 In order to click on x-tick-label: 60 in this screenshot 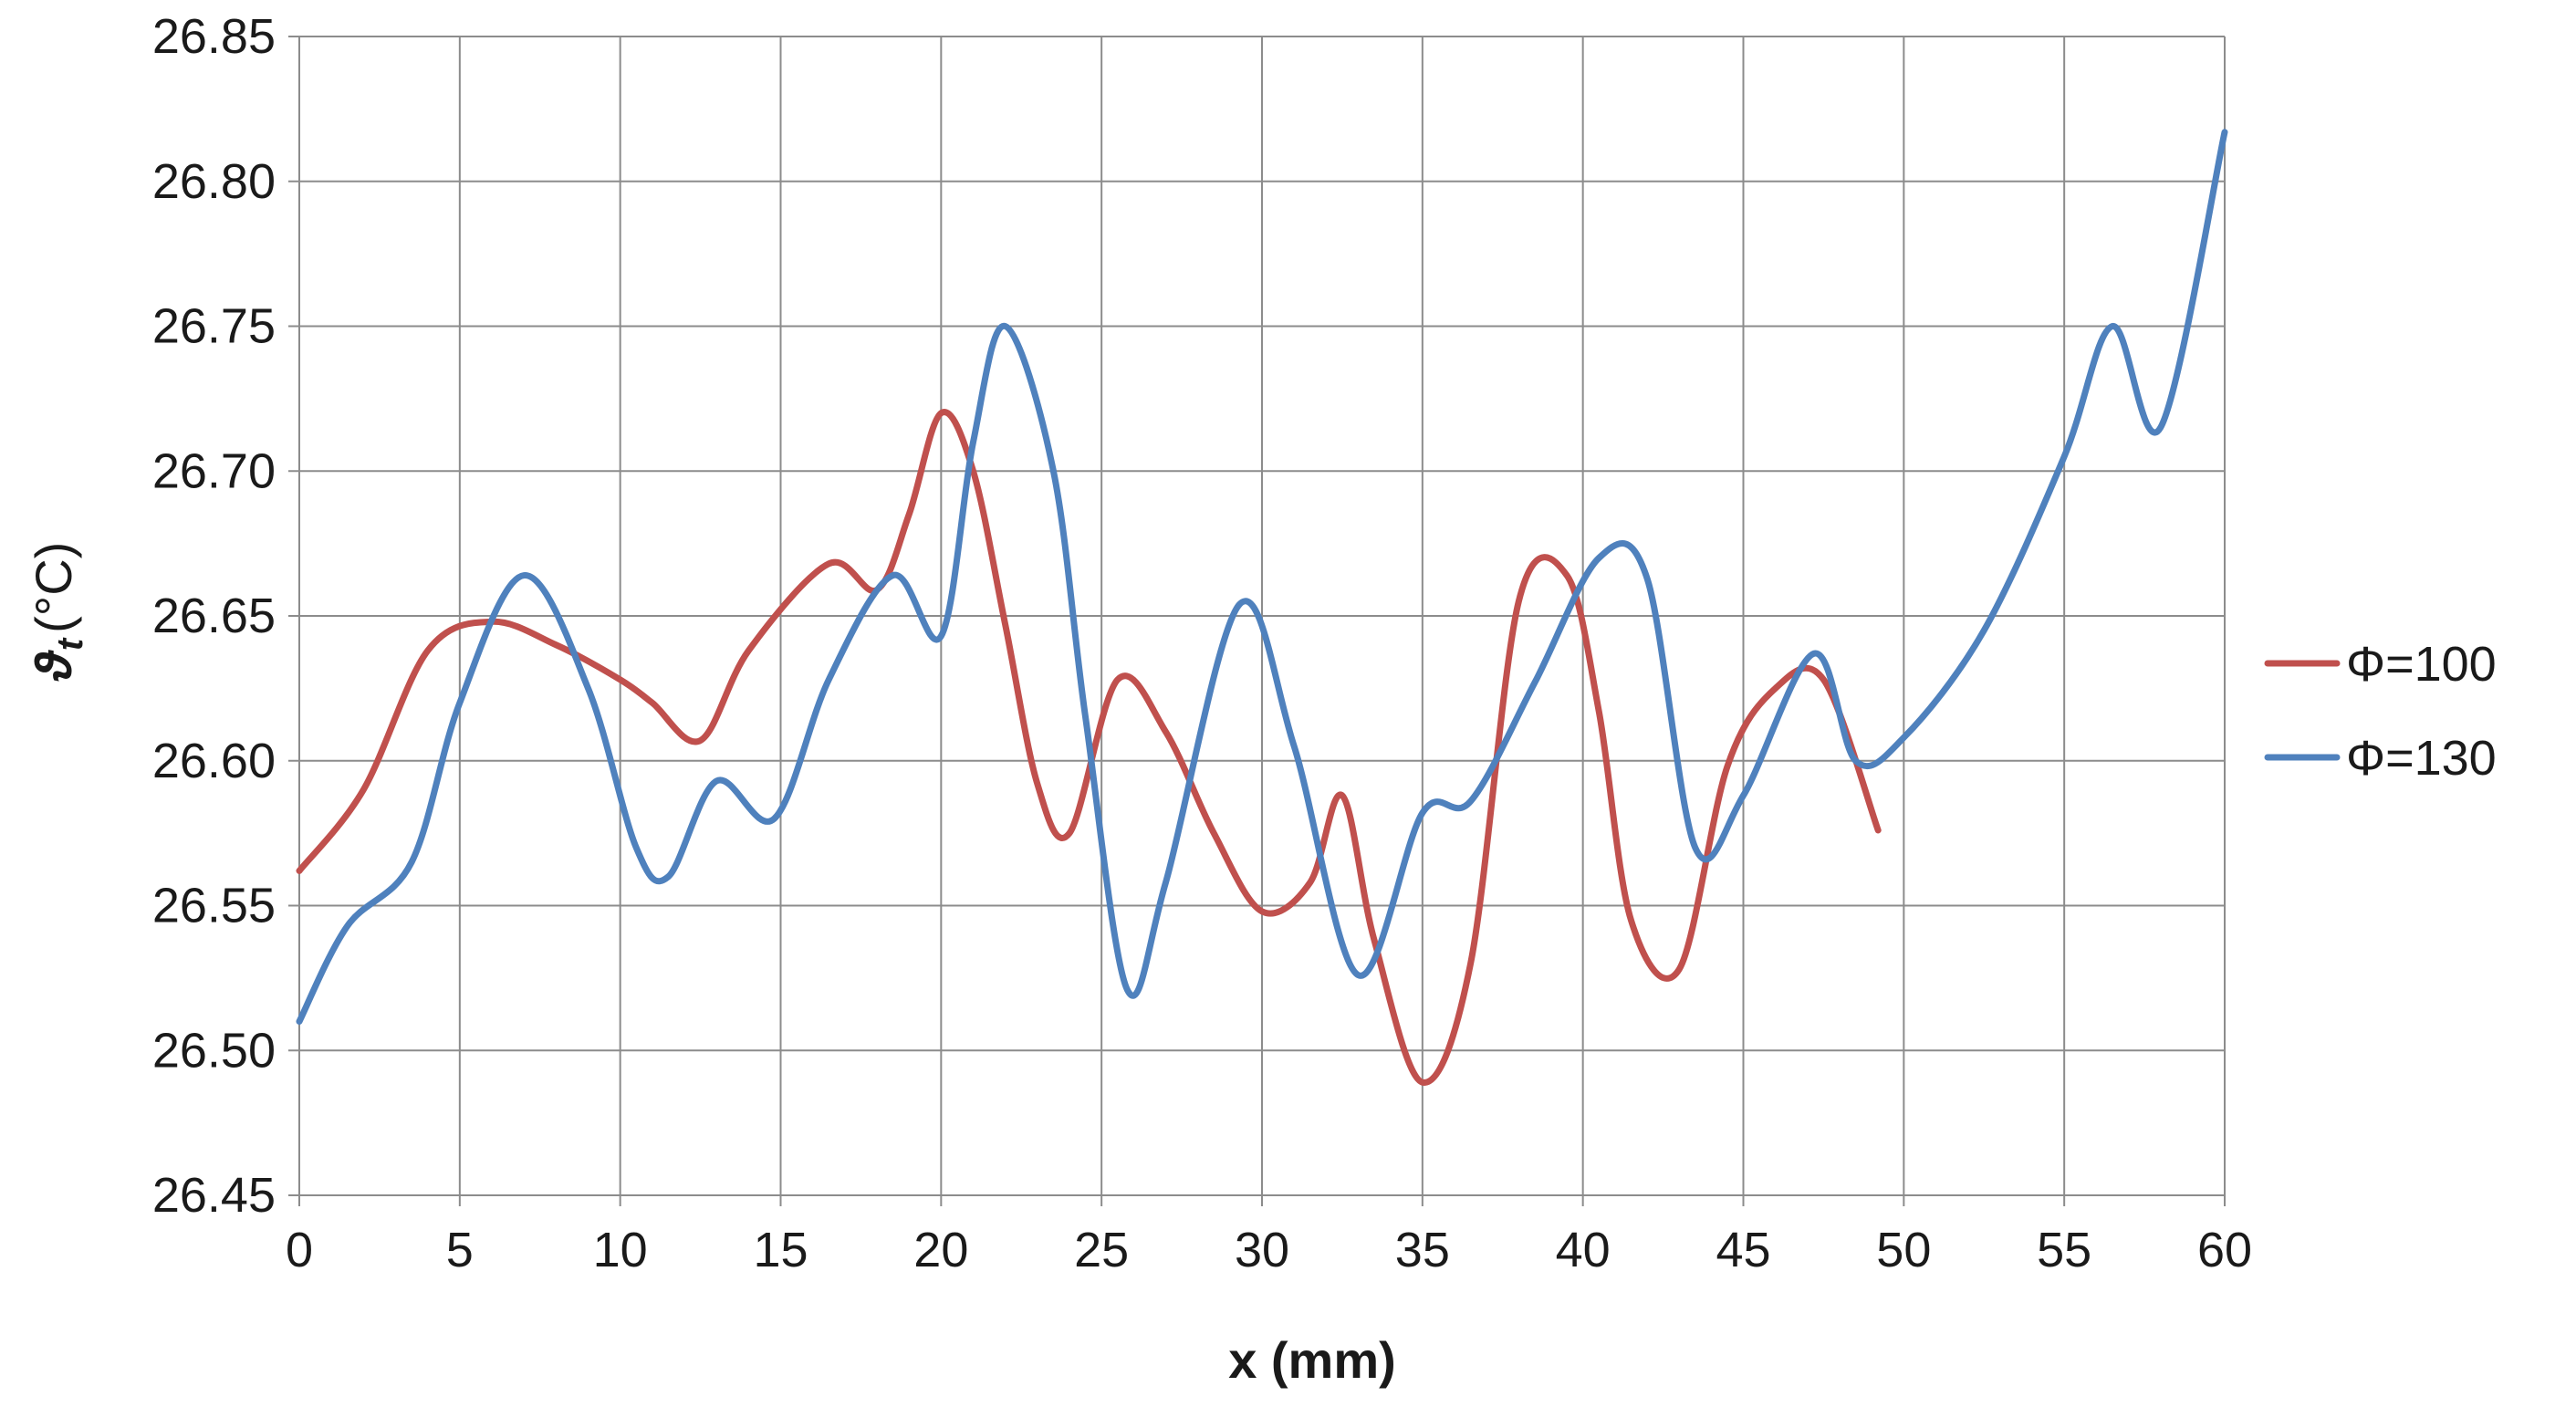, I will do `click(2224, 1250)`.